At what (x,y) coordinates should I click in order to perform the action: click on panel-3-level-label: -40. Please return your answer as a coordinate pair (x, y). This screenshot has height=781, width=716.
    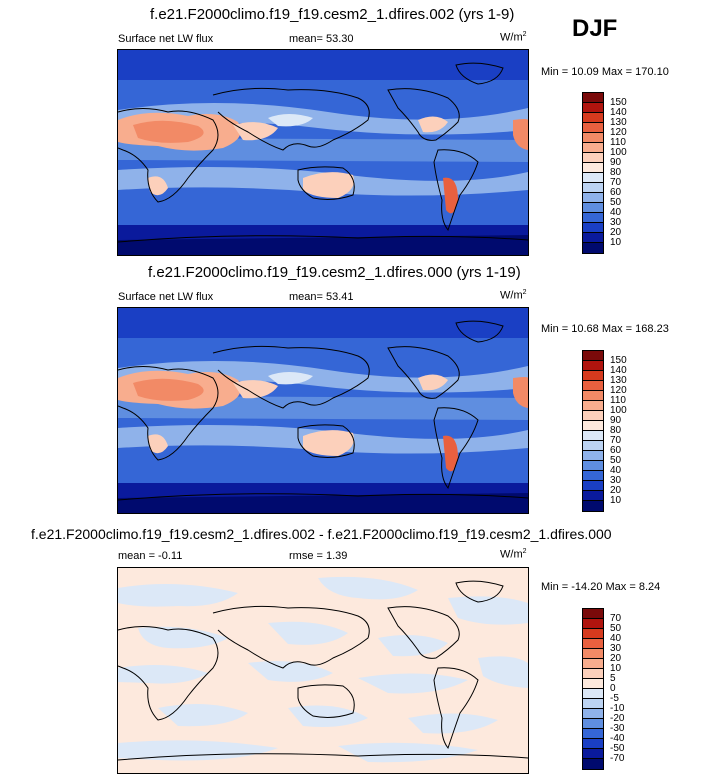
    Looking at the image, I should click on (617, 738).